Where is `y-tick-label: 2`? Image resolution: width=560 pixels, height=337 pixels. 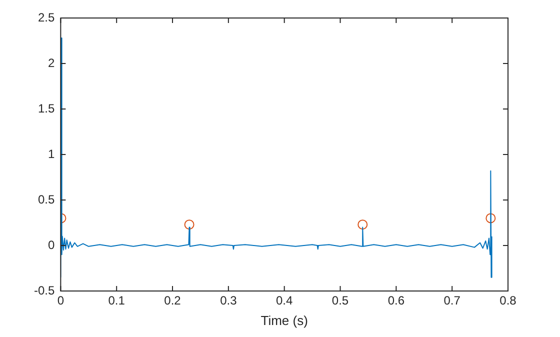 y-tick-label: 2 is located at coordinates (51, 63).